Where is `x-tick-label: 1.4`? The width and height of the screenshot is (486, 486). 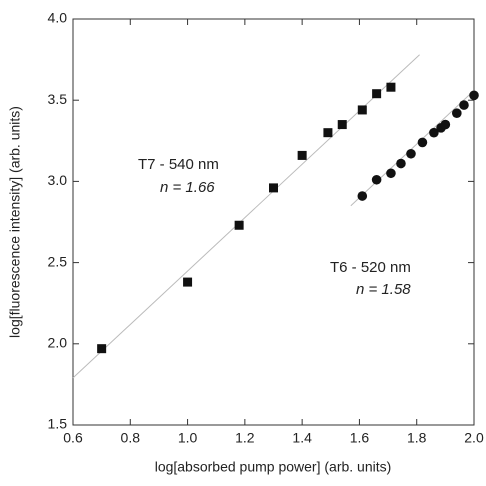 x-tick-label: 1.4 is located at coordinates (302, 438).